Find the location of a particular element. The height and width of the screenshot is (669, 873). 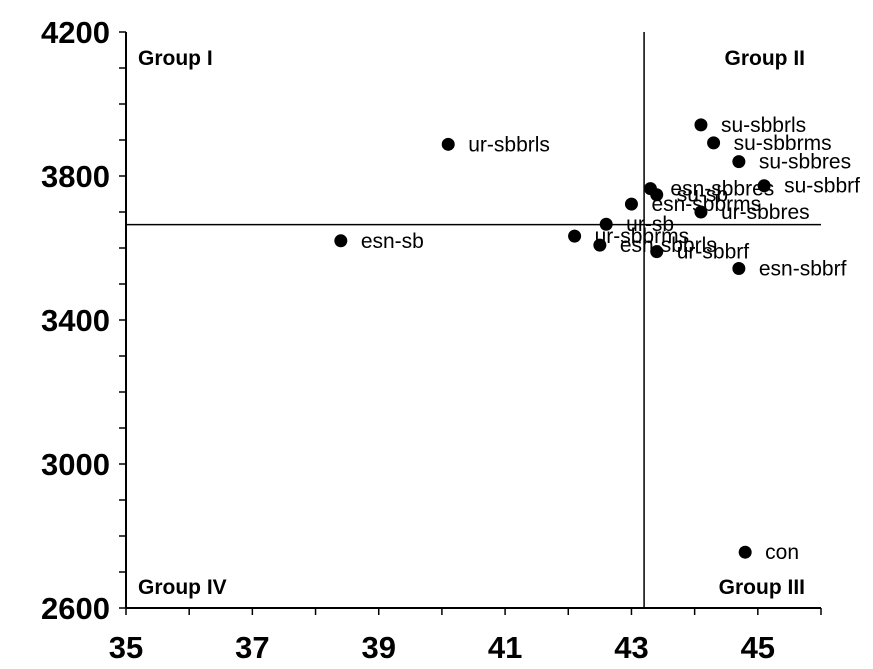

data-point-label: ur-sb is located at coordinates (650, 224).